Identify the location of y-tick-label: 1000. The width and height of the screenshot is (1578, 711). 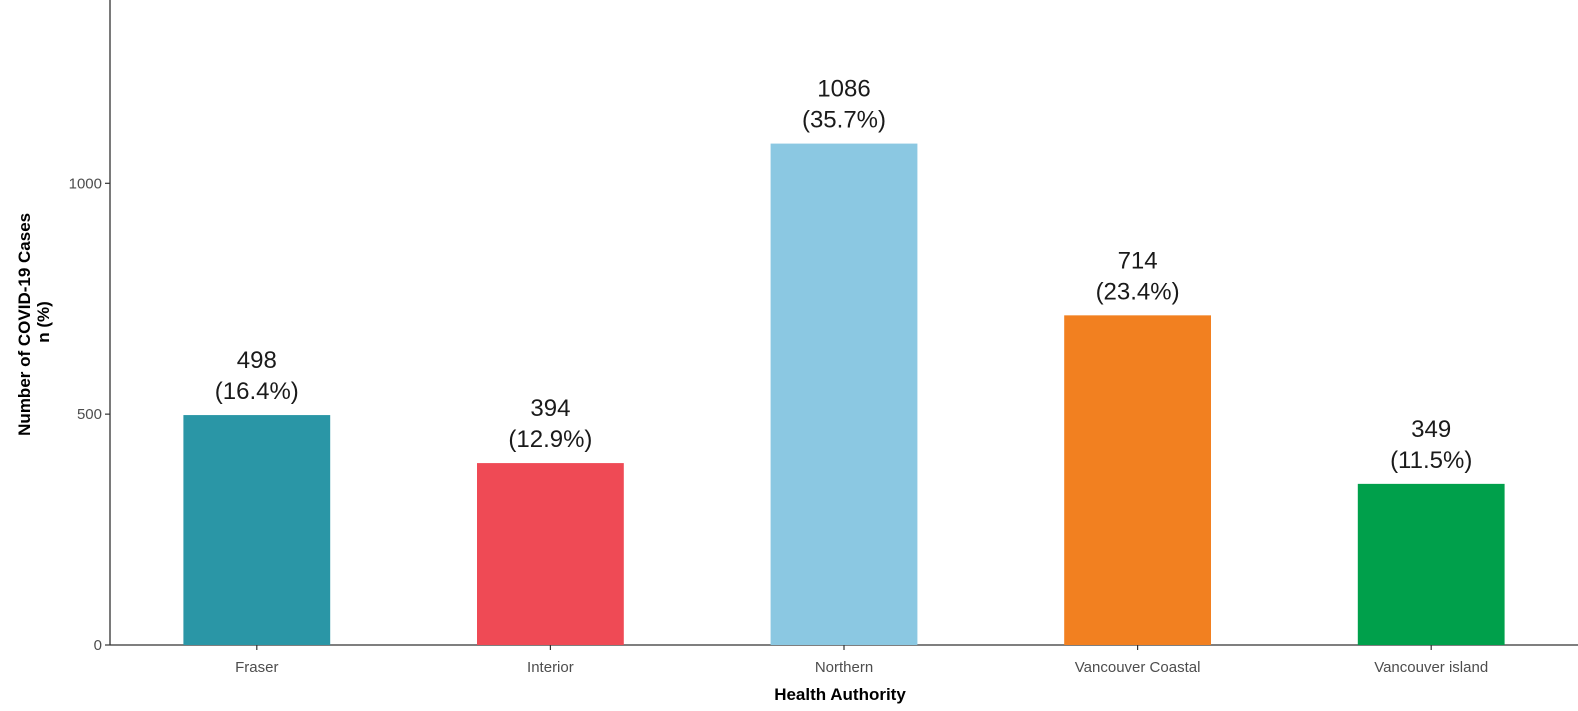
(85, 183).